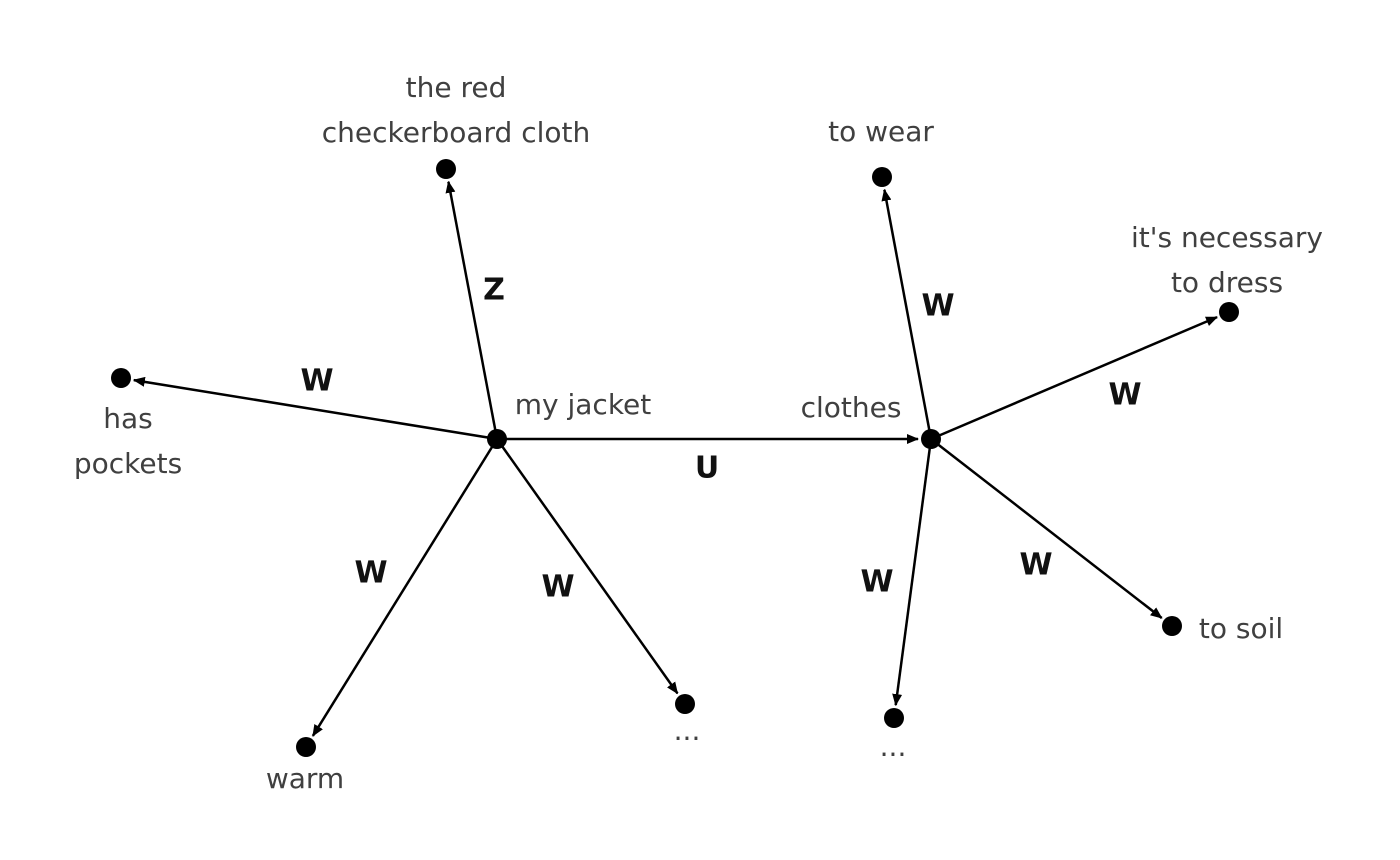 Image resolution: width=1400 pixels, height=860 pixels. What do you see at coordinates (121, 378) in the screenshot?
I see `node-dot-has_pockets` at bounding box center [121, 378].